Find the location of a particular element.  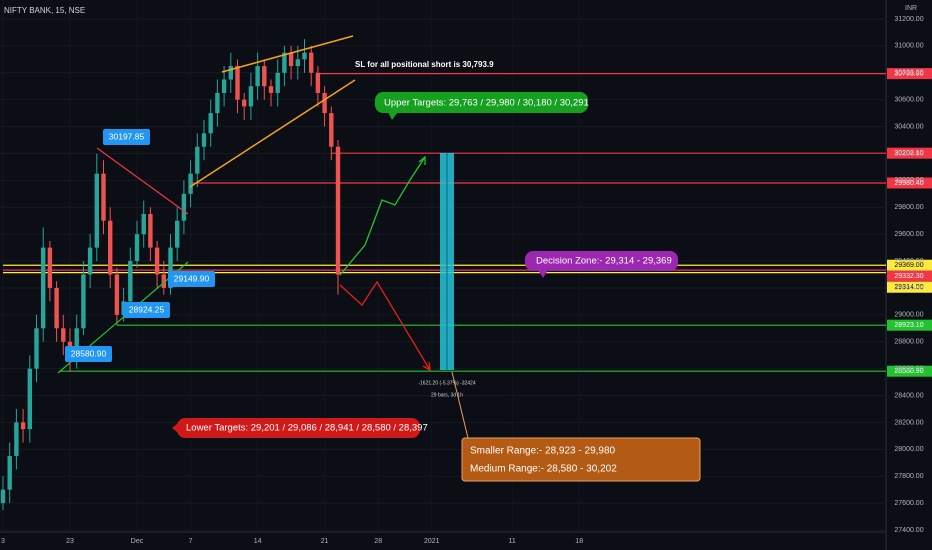

y-tick-label: 31000.00 is located at coordinates (908, 46).